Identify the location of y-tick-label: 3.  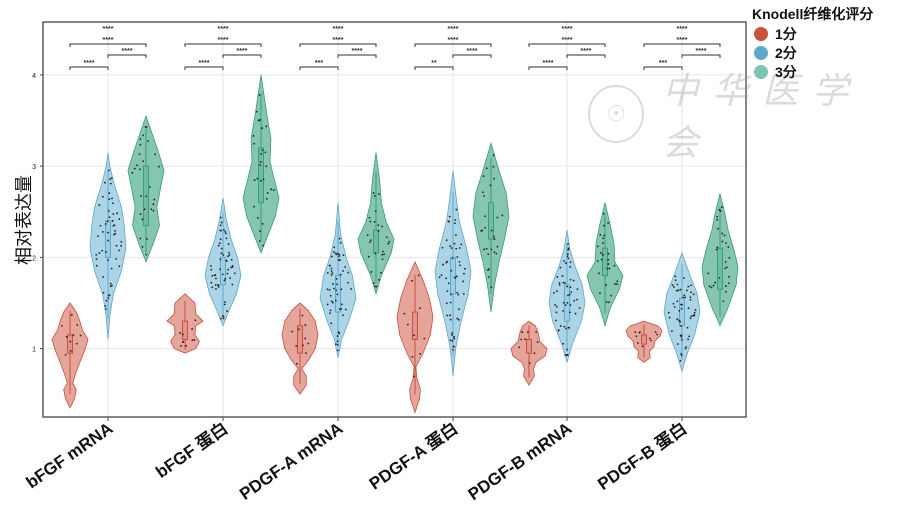
(34, 167).